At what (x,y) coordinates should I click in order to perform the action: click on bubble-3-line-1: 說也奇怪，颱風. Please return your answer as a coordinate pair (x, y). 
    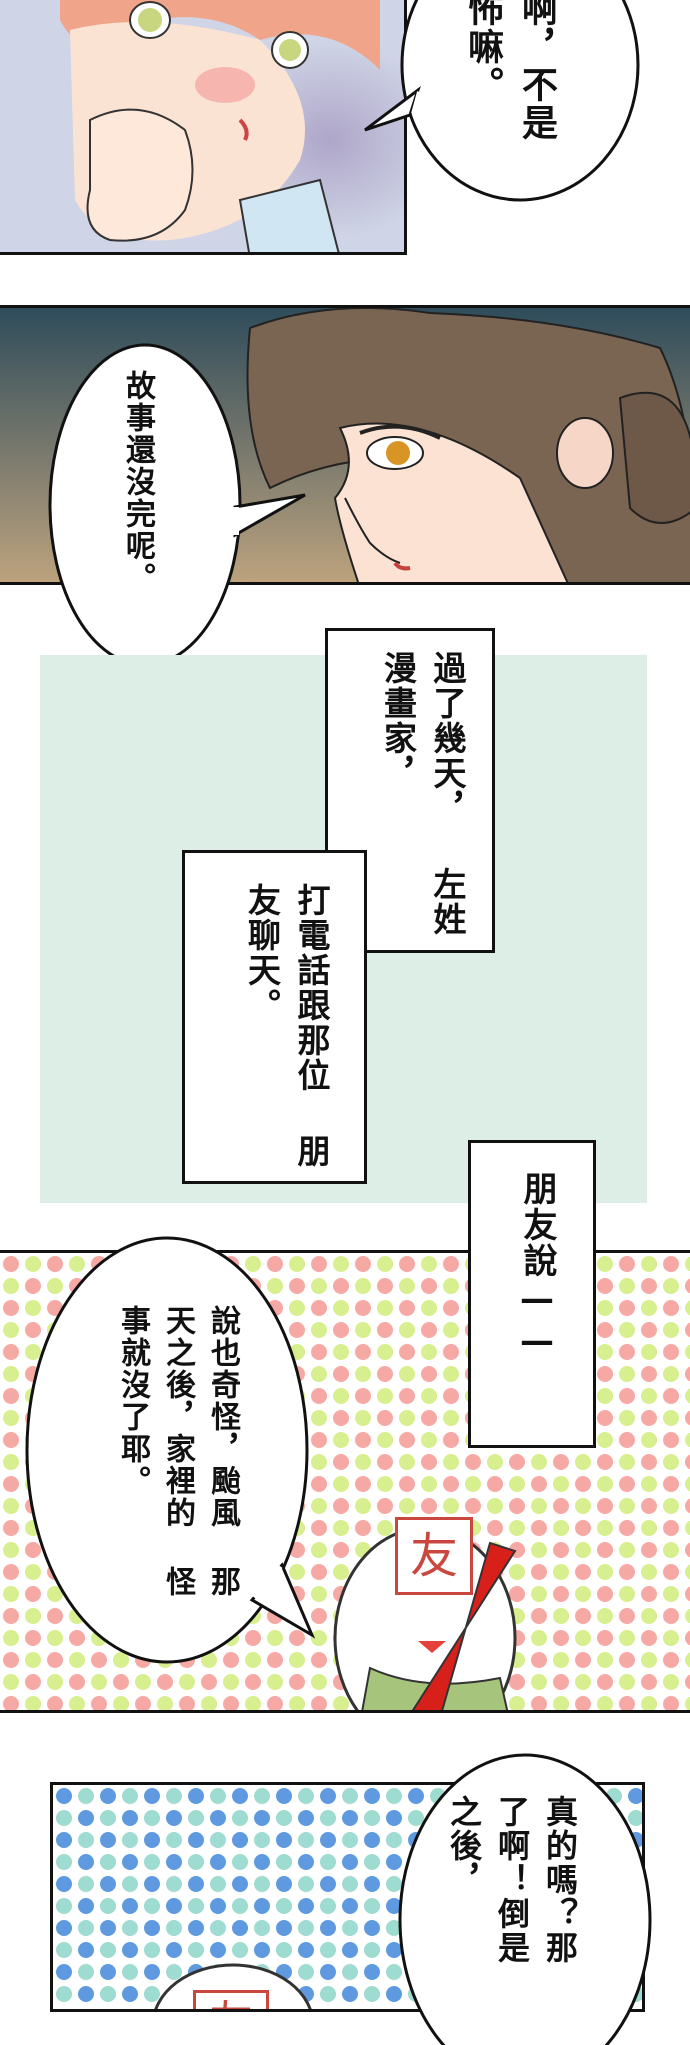
    Looking at the image, I should click on (222, 1417).